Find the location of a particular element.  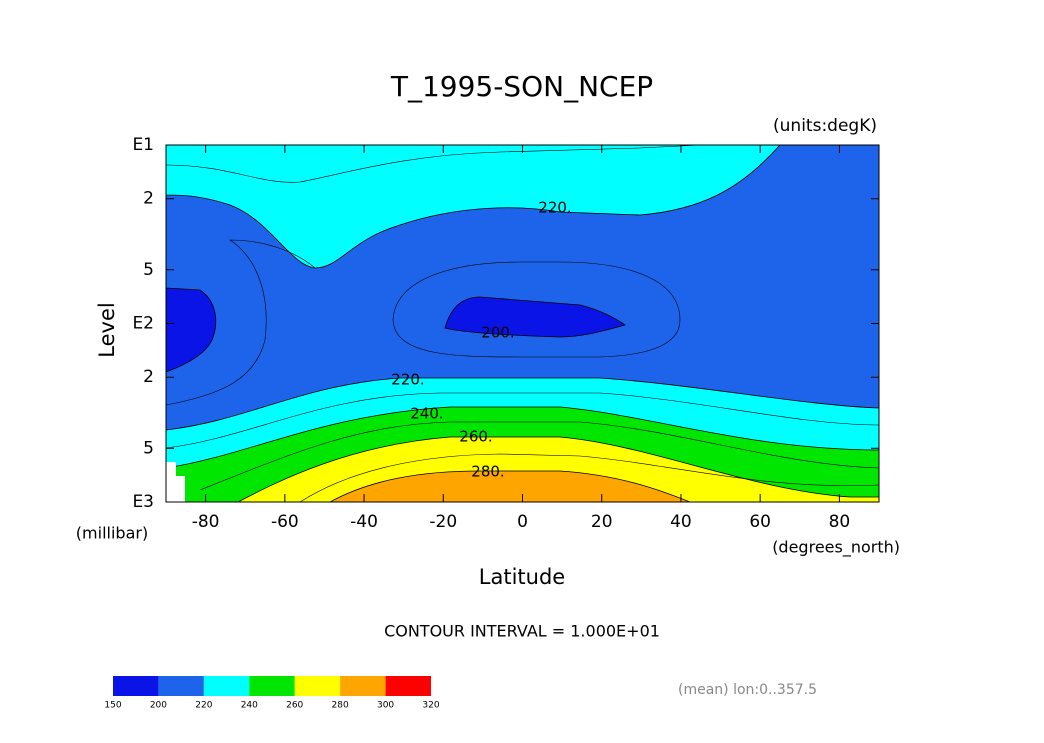

x-tick-label: -40 is located at coordinates (364, 522).